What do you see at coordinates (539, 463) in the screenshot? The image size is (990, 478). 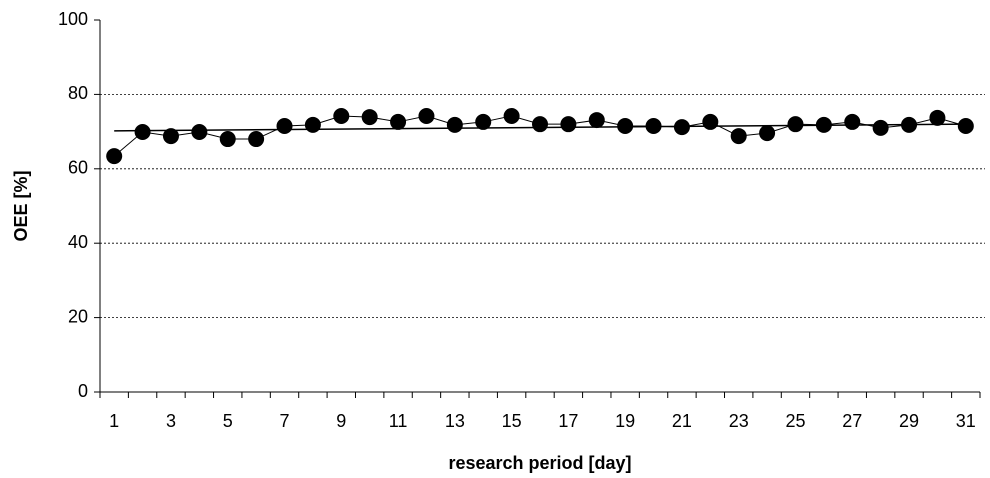 I see `x-axis-title: research period [day]` at bounding box center [539, 463].